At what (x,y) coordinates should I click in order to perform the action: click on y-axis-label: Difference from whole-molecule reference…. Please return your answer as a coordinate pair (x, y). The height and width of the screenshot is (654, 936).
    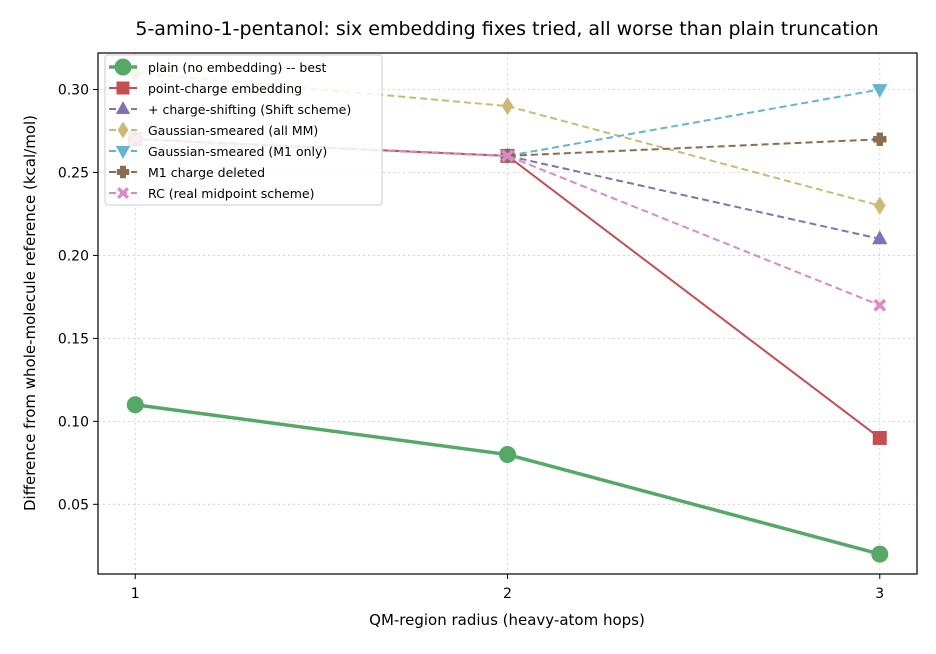
    Looking at the image, I should click on (30, 313).